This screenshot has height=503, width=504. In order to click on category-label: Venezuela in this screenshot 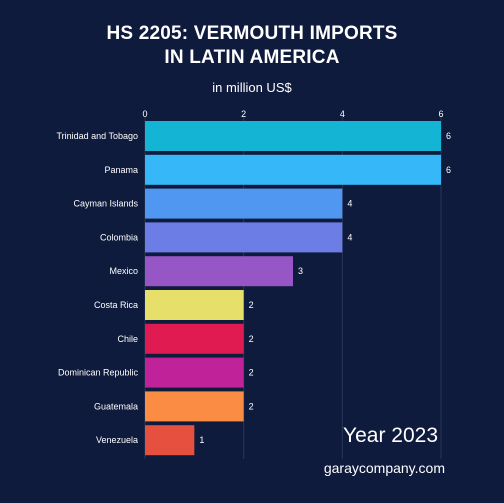, I will do `click(117, 440)`.